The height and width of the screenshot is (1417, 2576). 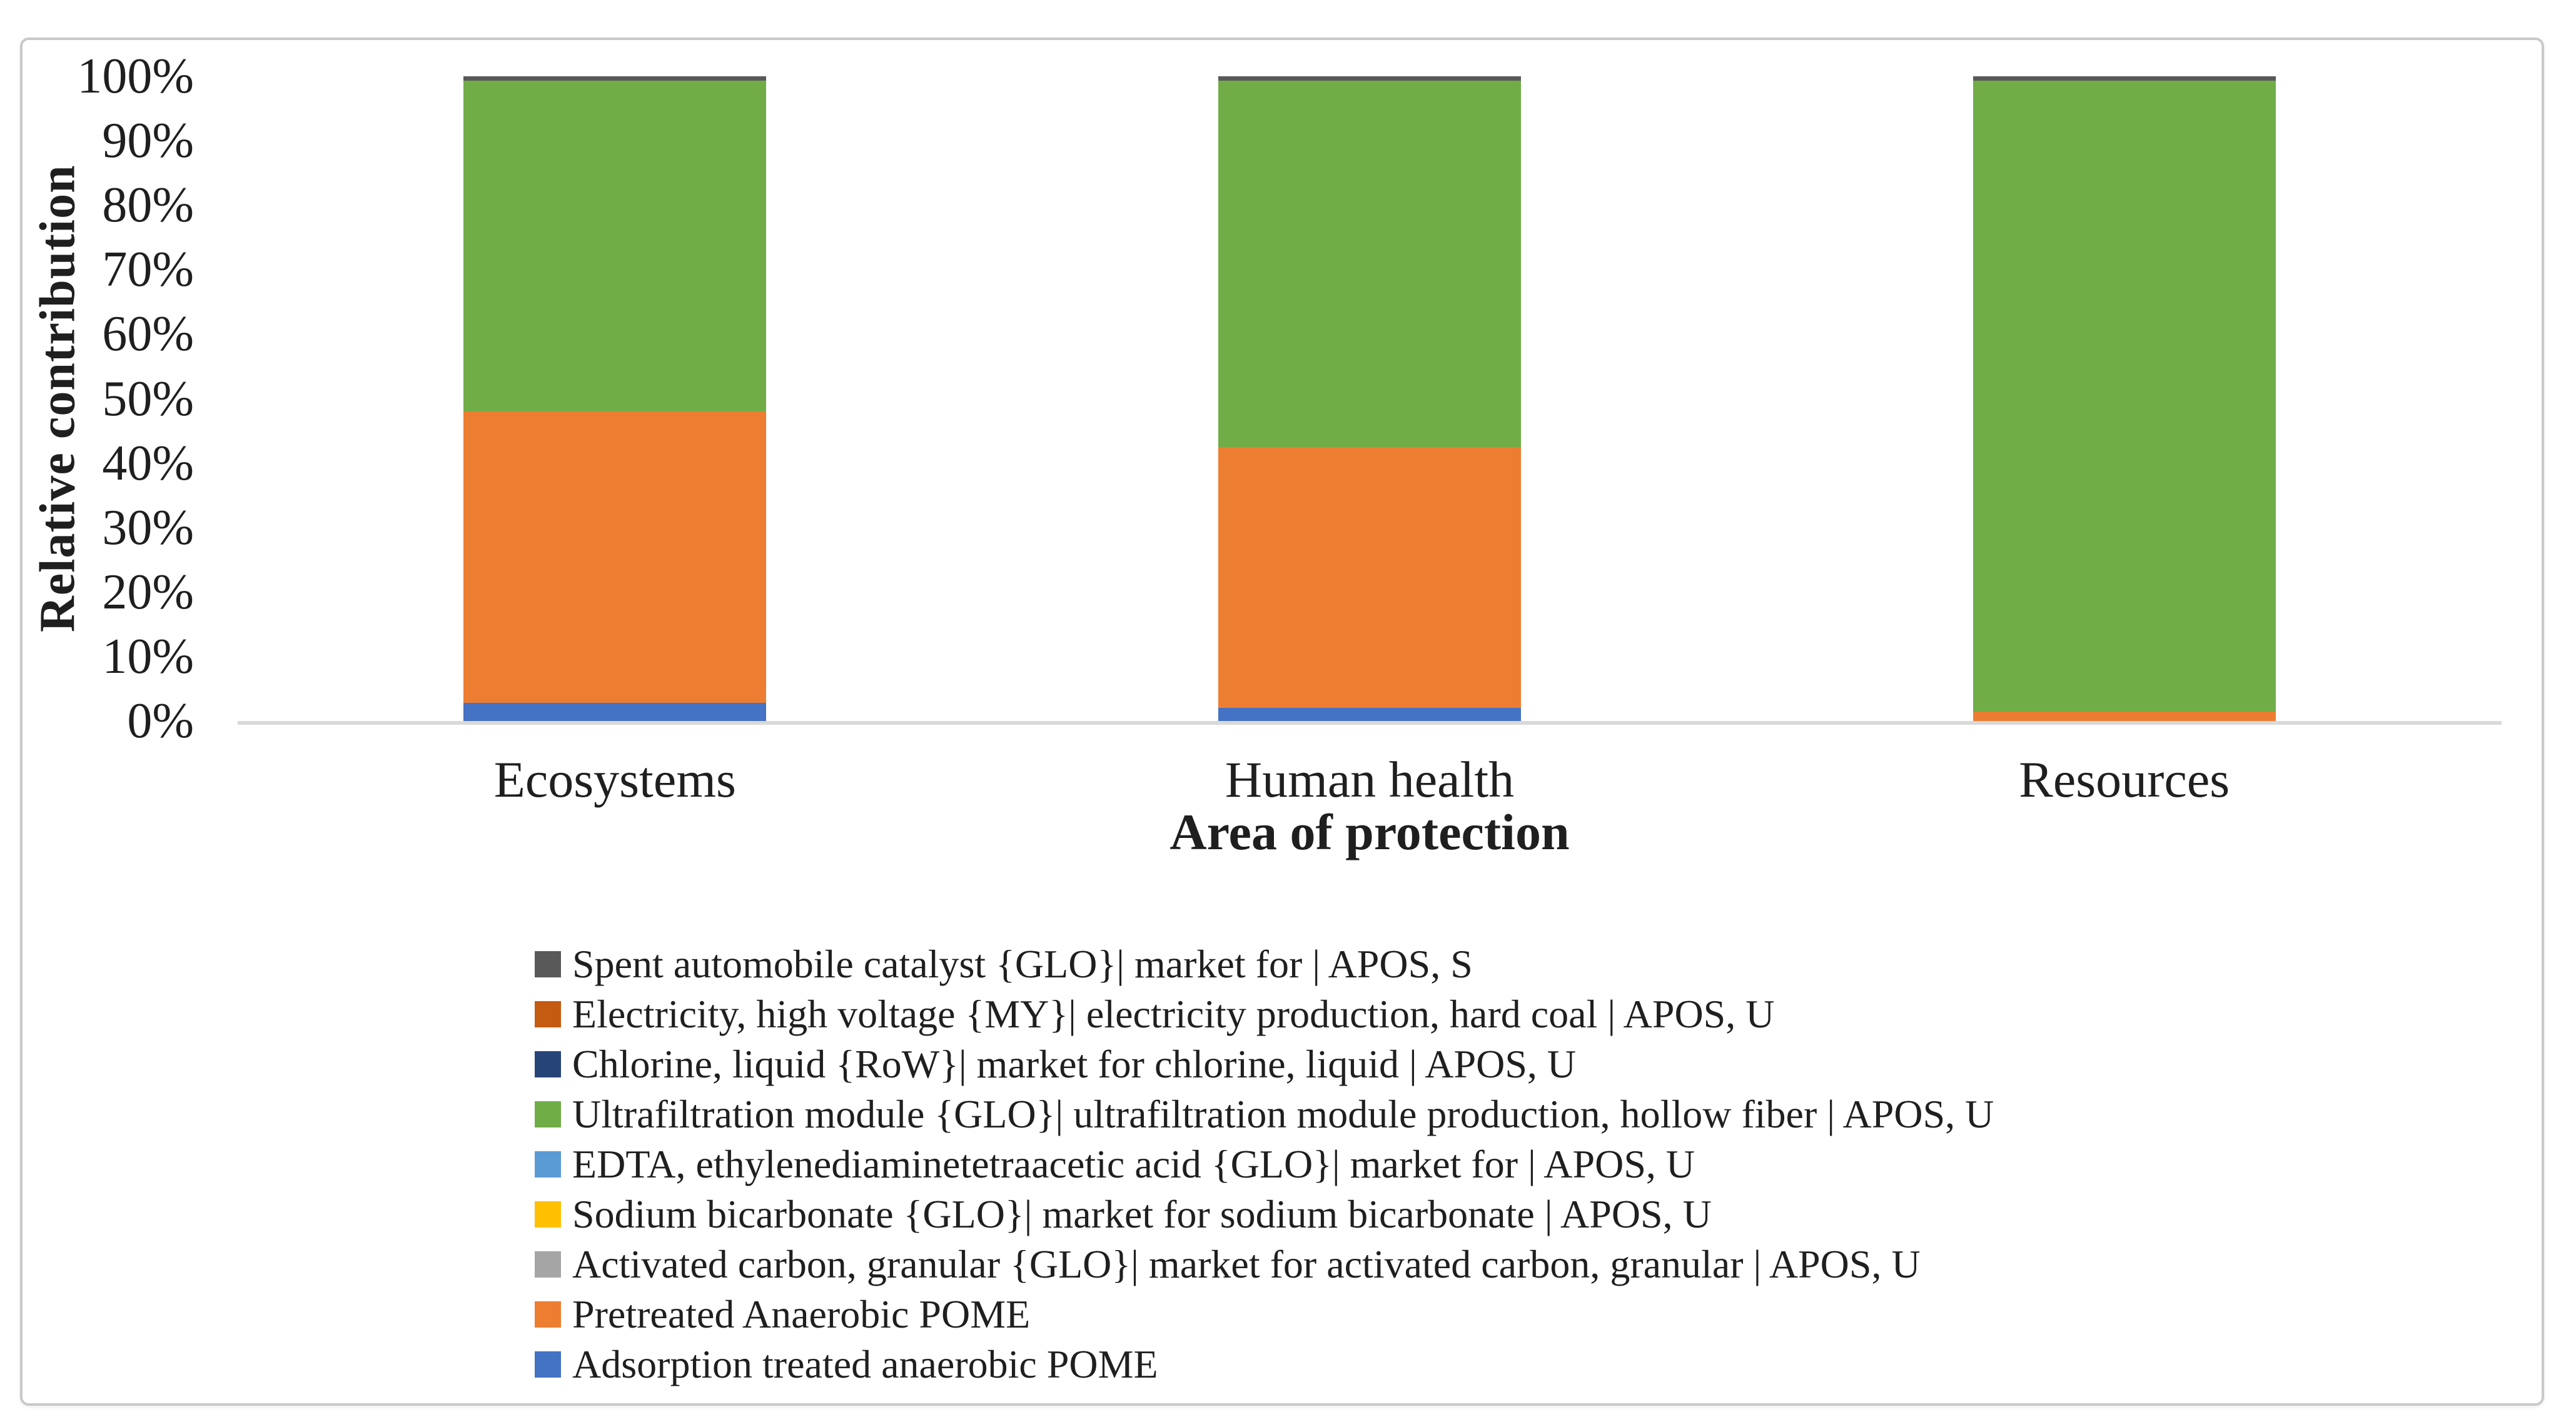 I want to click on bar-segment-human-health-pretreated-anaerobic-pome, so click(x=1370, y=577).